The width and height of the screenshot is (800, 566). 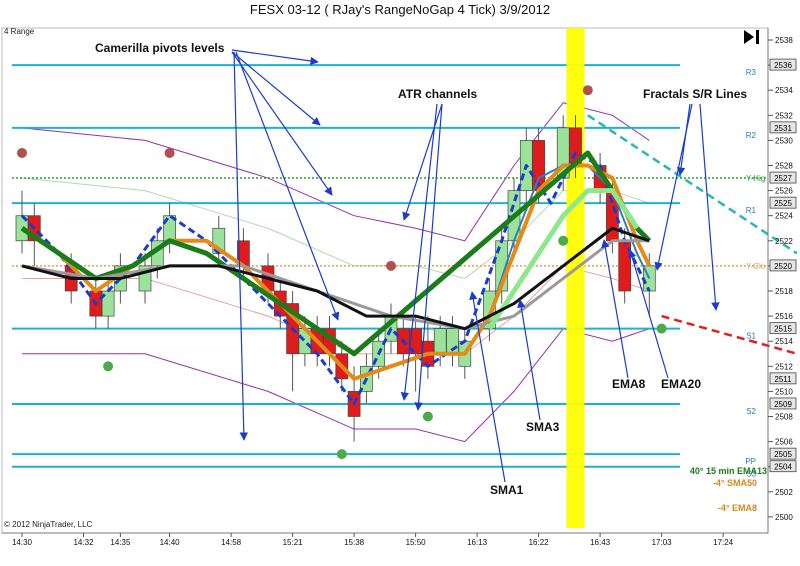 What do you see at coordinates (293, 542) in the screenshot?
I see `x-tick-label: 15:21` at bounding box center [293, 542].